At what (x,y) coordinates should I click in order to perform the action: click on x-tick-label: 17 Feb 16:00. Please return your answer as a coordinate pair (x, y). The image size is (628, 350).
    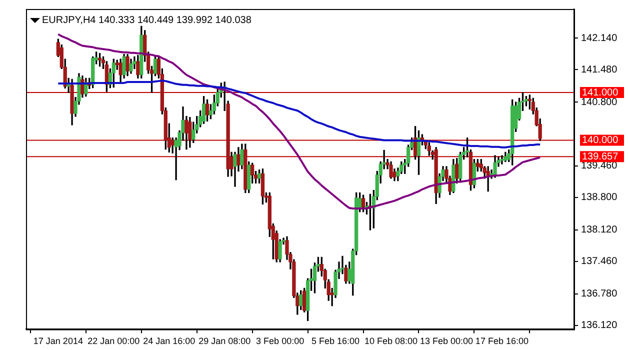
    Looking at the image, I should click on (501, 341).